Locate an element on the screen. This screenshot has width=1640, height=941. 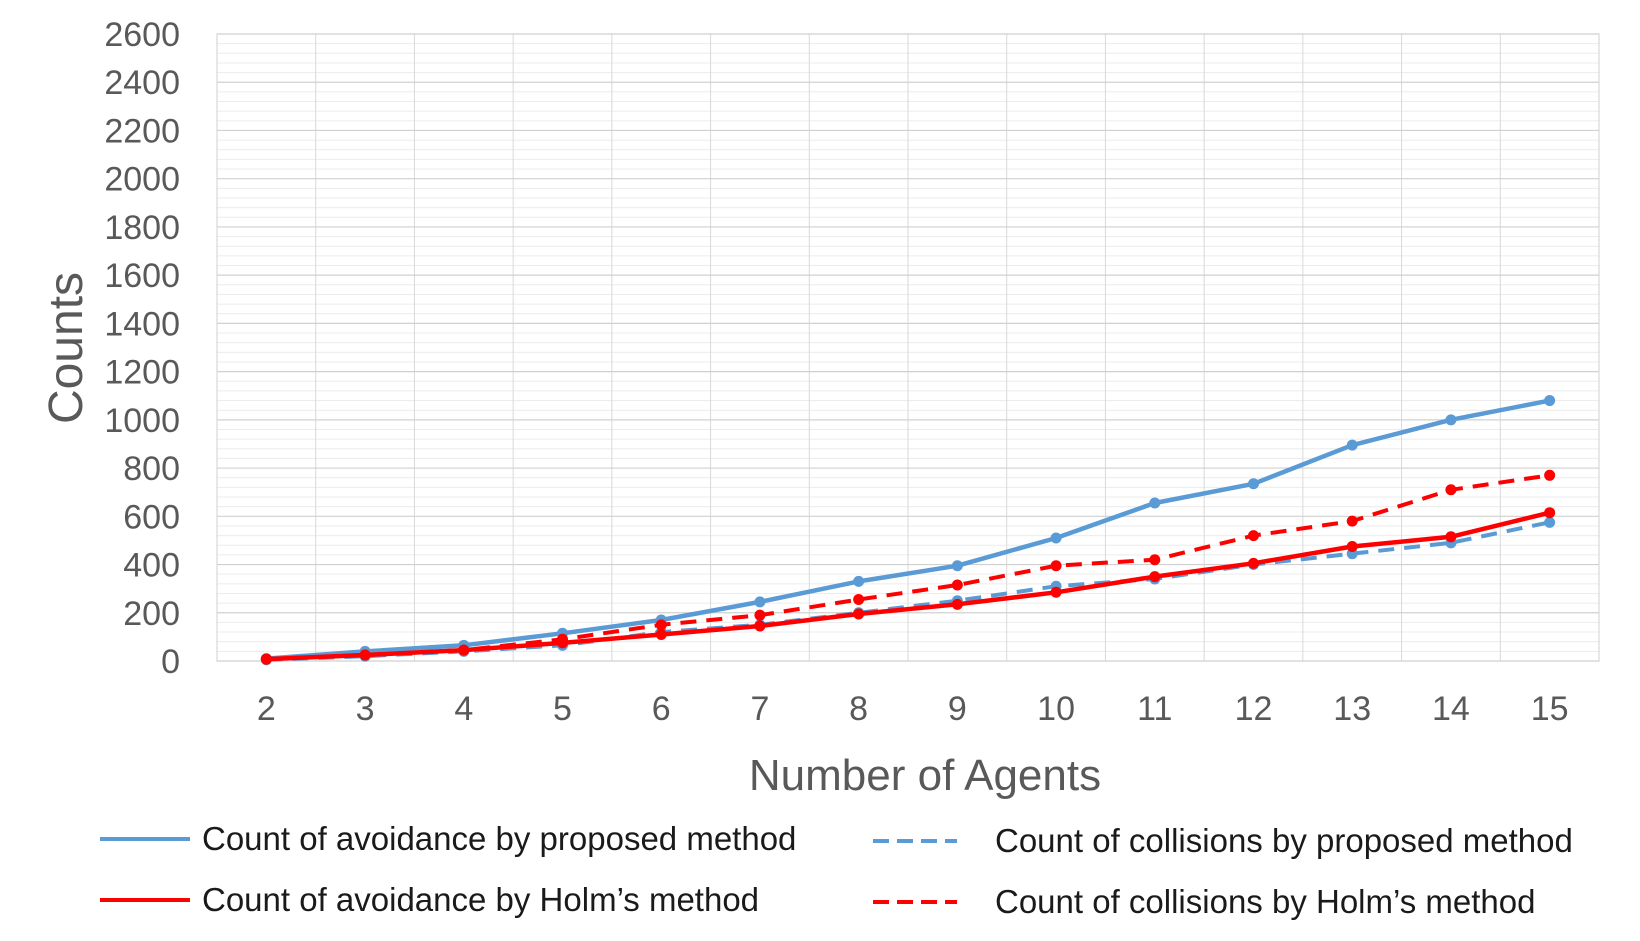
y-tick-label: 1600 is located at coordinates (142, 276).